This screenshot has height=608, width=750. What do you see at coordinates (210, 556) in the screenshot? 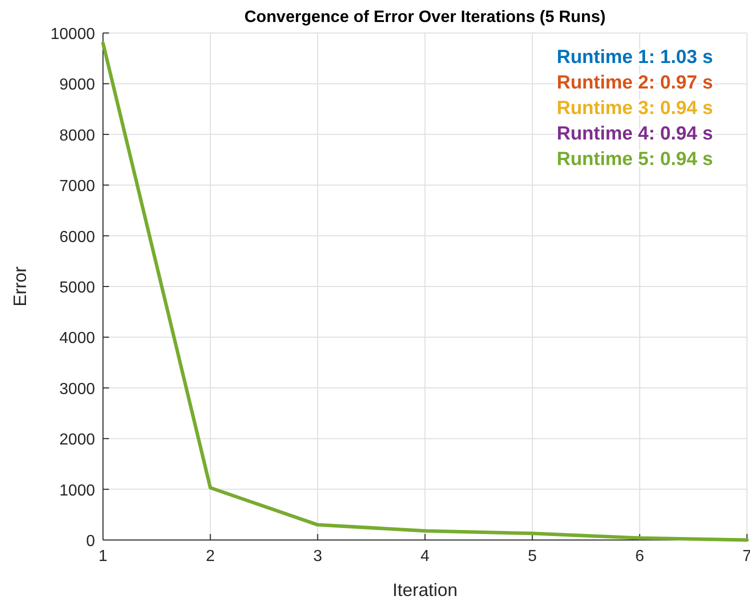
I see `x-tick-label: 2` at bounding box center [210, 556].